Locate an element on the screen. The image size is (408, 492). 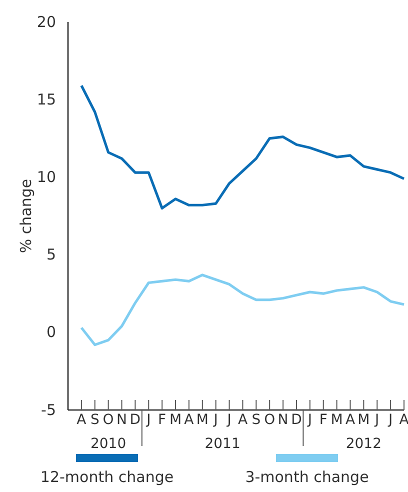
y-tick-label: 15 is located at coordinates (46, 99).